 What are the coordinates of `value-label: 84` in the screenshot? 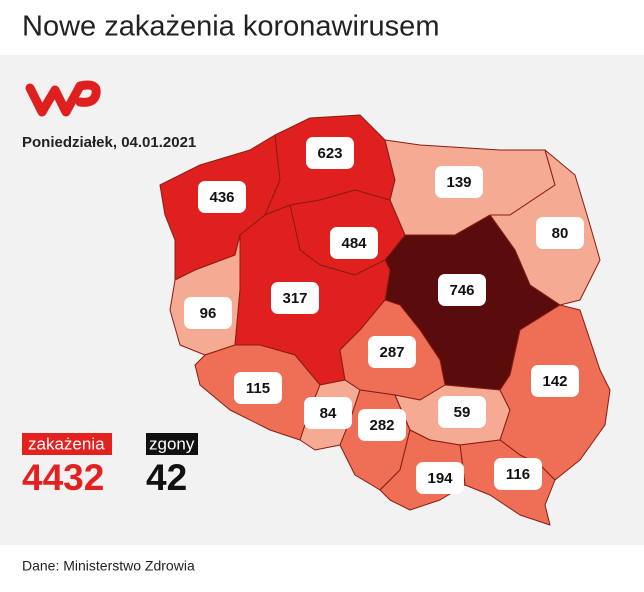 It's located at (328, 413).